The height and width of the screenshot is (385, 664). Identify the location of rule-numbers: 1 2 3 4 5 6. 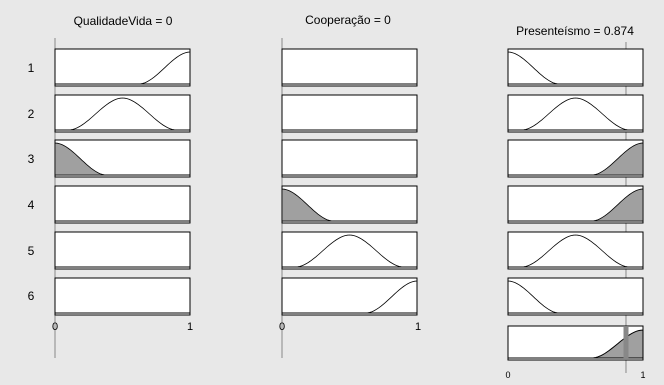
(31, 182).